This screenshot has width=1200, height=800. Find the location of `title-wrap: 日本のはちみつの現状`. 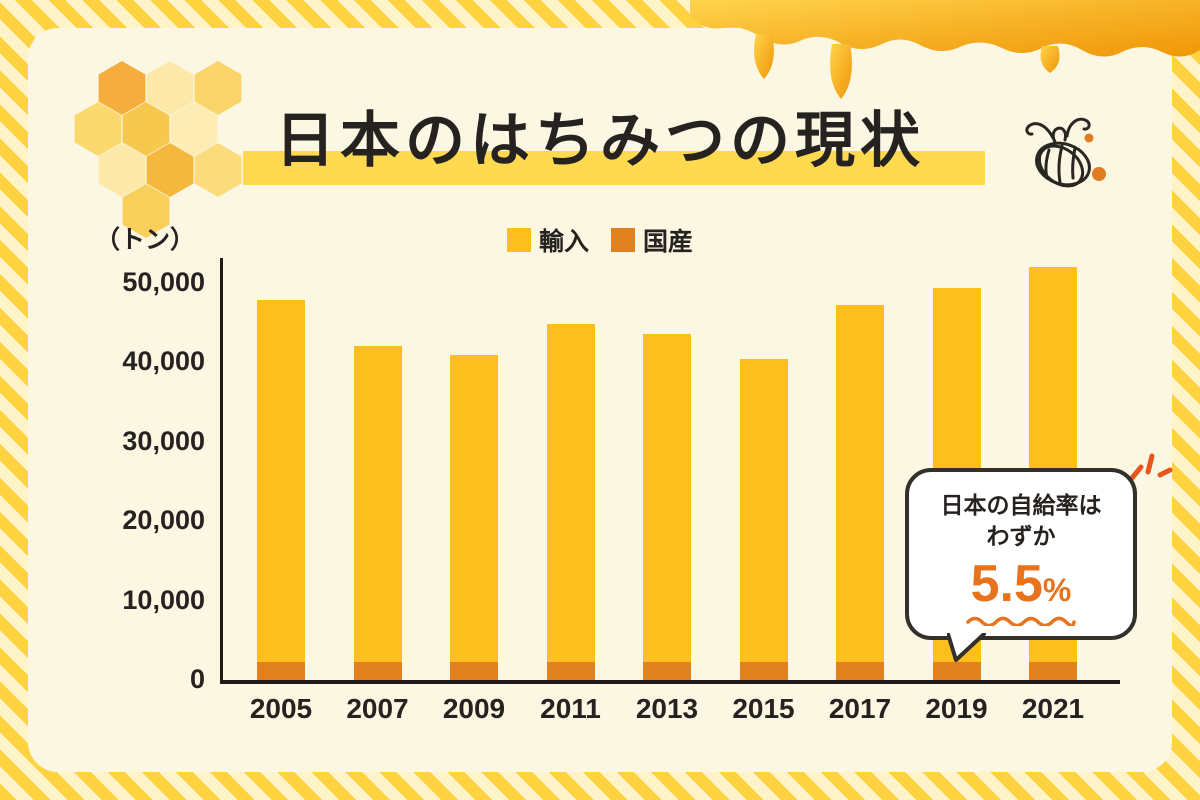

title-wrap: 日本のはちみつの現状 is located at coordinates (600, 135).